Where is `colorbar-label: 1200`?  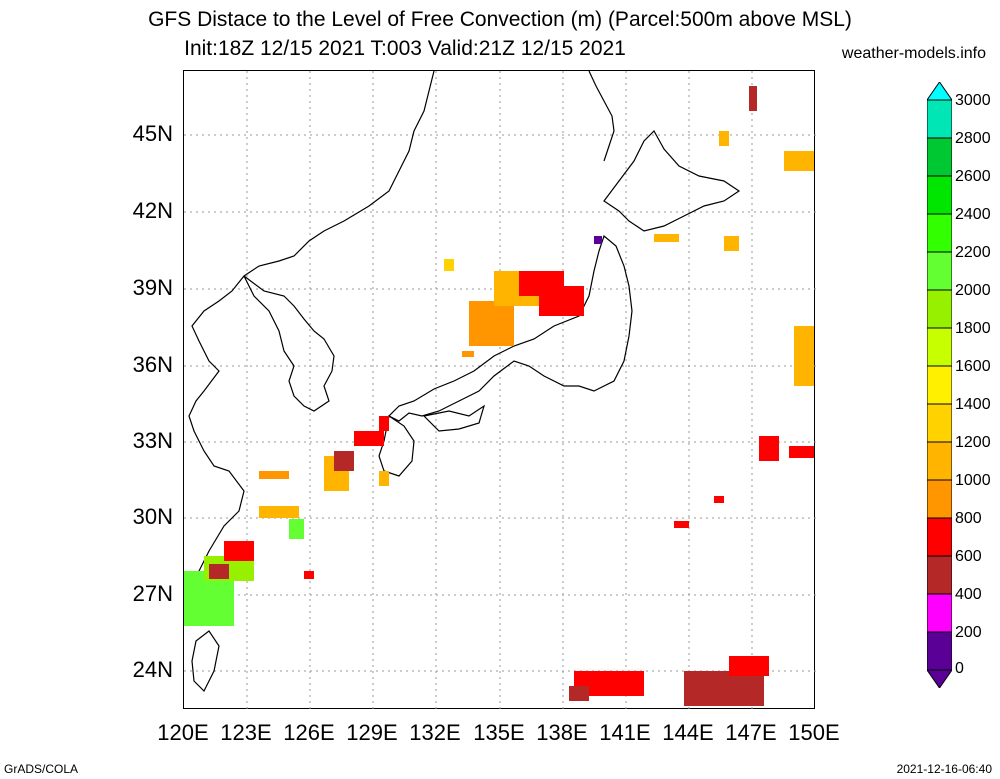 colorbar-label: 1200 is located at coordinates (973, 442).